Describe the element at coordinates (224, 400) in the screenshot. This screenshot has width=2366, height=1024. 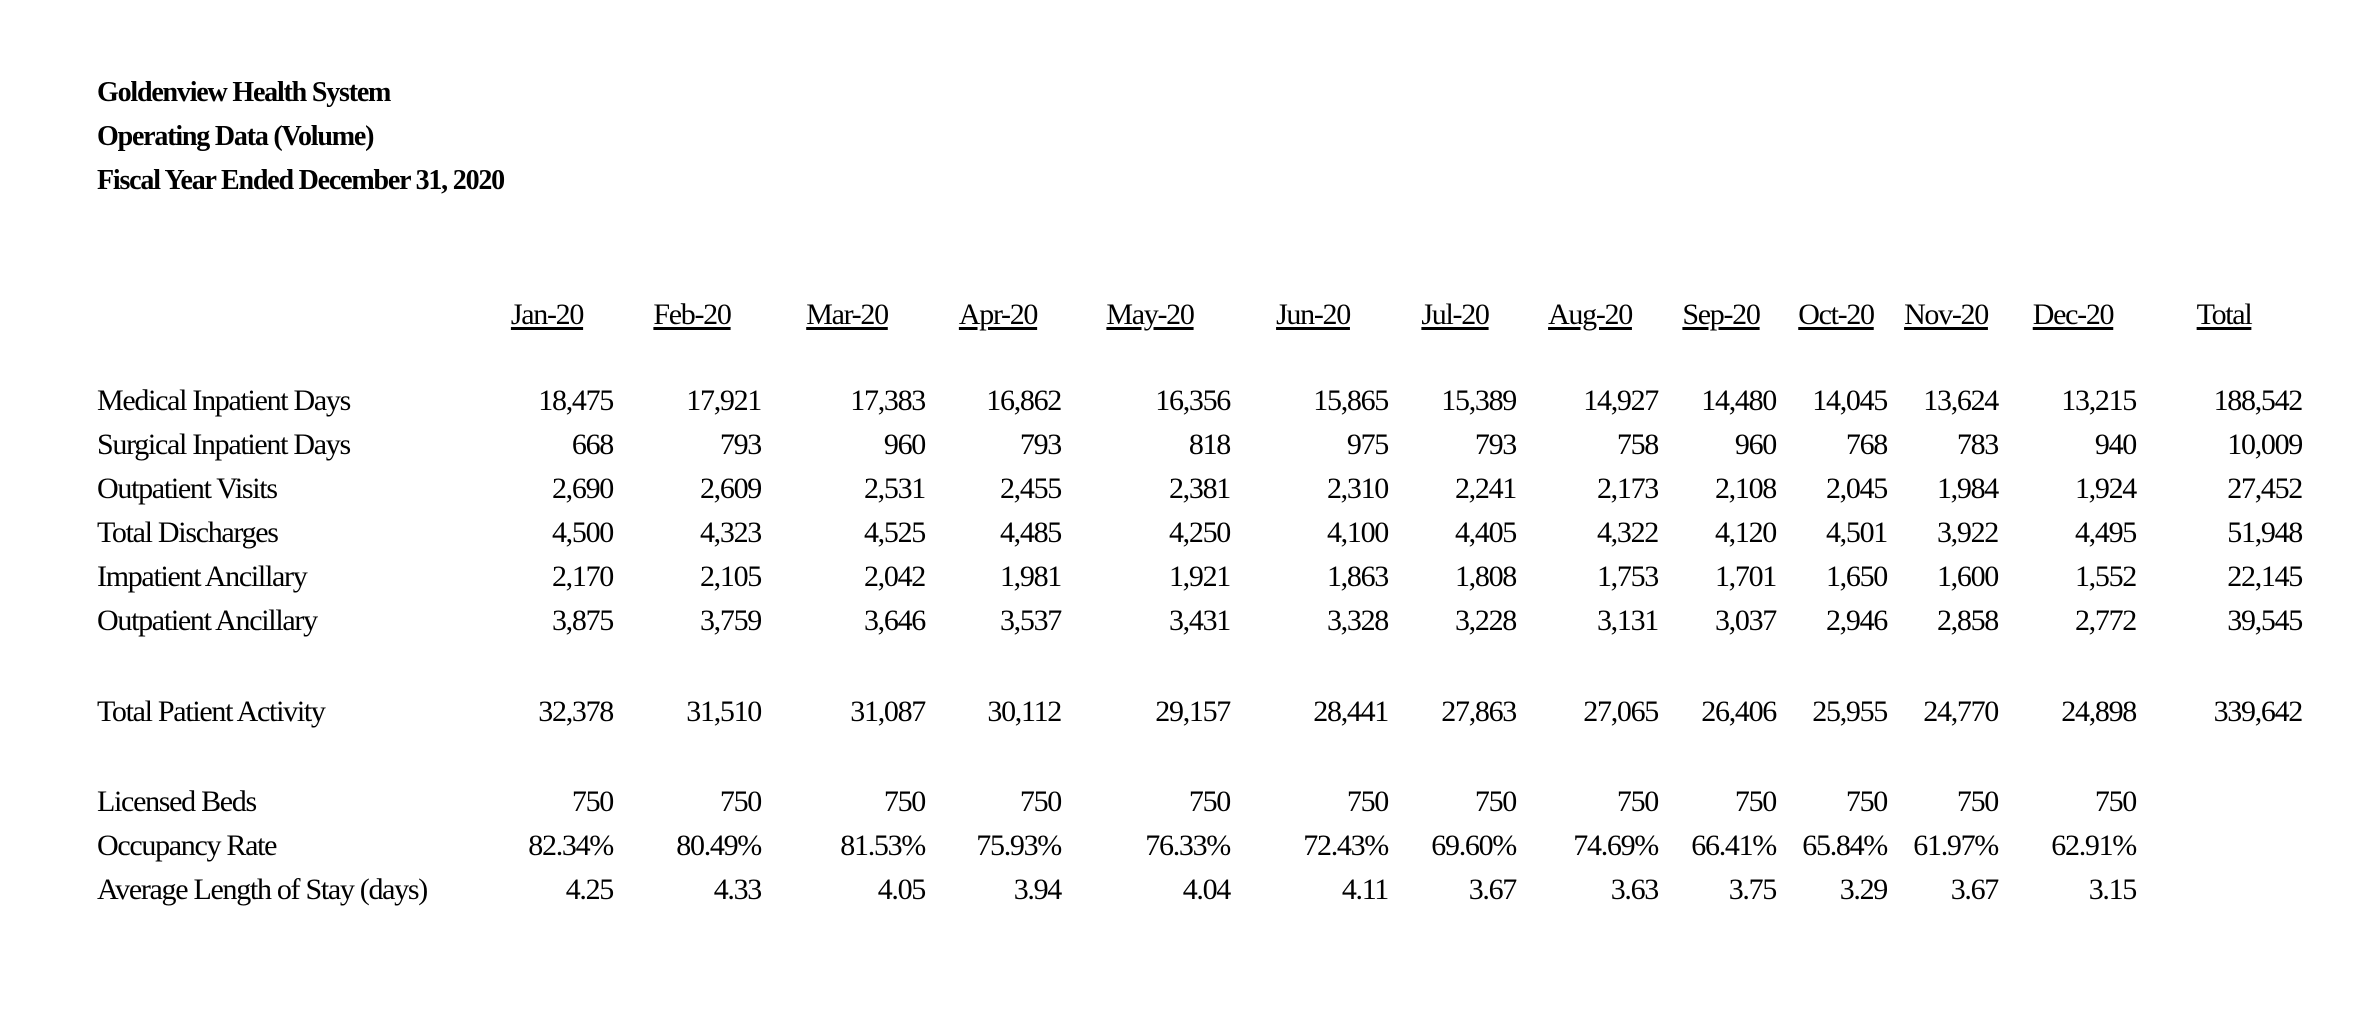
I see `row-label: Medical Inpatient Days` at that location.